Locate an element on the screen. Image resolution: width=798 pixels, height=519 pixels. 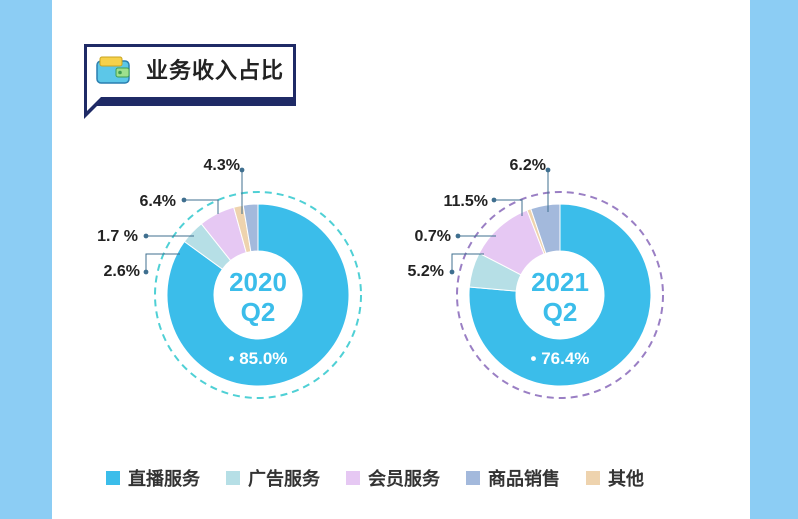
data-label: 2.6% is located at coordinates (122, 271).